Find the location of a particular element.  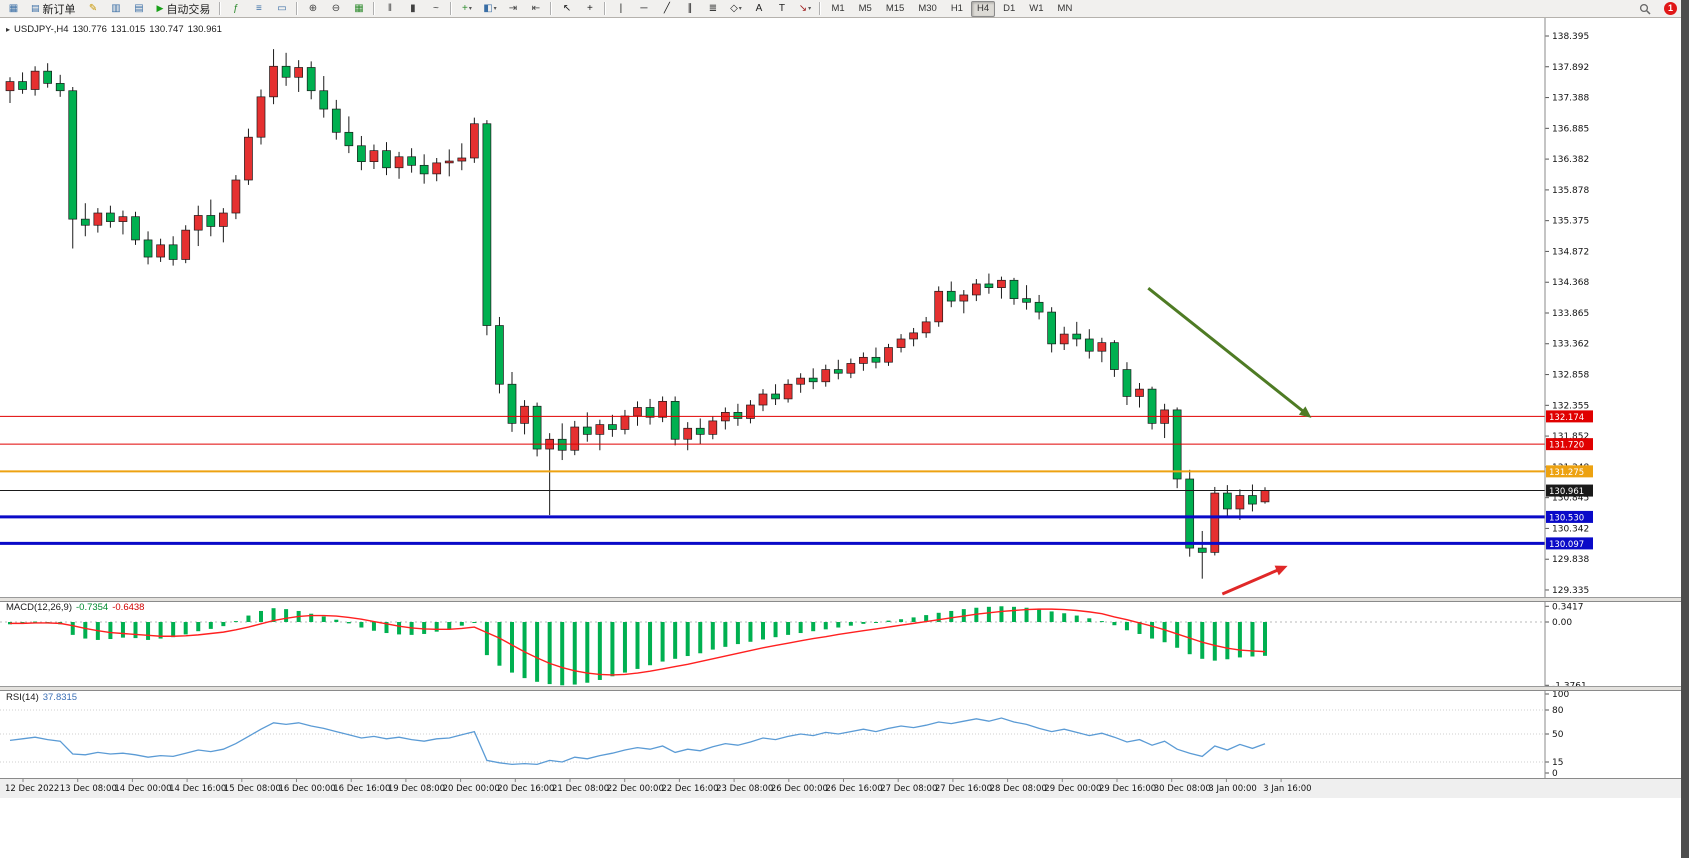

trendline-icon: ╱ is located at coordinates (666, 8).